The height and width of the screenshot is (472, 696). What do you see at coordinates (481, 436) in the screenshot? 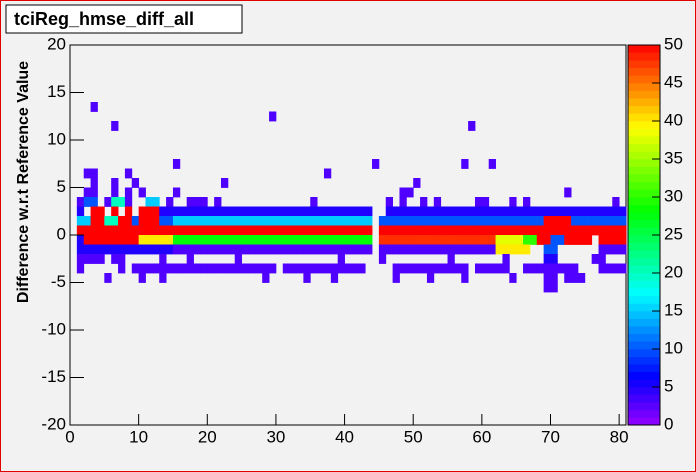
I see `x-tick-label: 60` at bounding box center [481, 436].